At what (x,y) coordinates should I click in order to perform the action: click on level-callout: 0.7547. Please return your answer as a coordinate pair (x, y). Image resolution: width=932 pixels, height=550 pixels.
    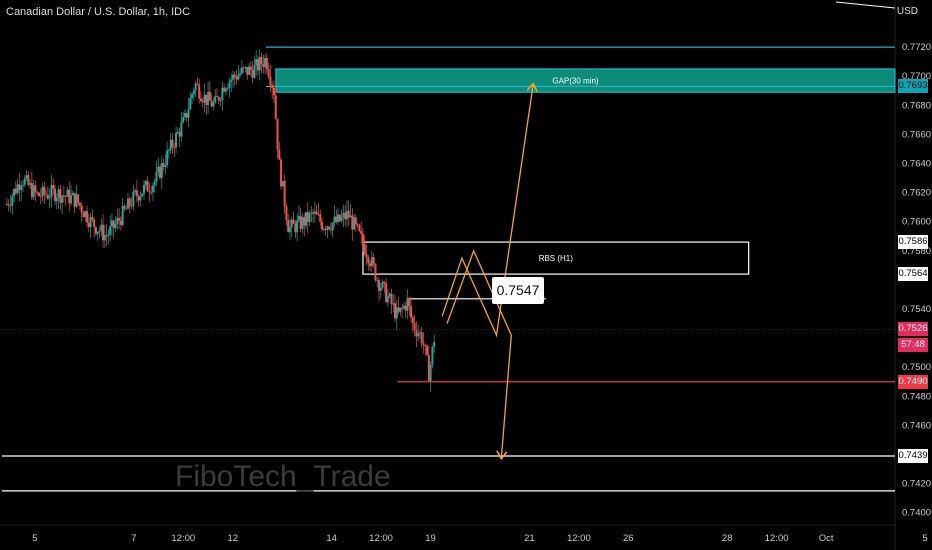
    Looking at the image, I should click on (518, 290).